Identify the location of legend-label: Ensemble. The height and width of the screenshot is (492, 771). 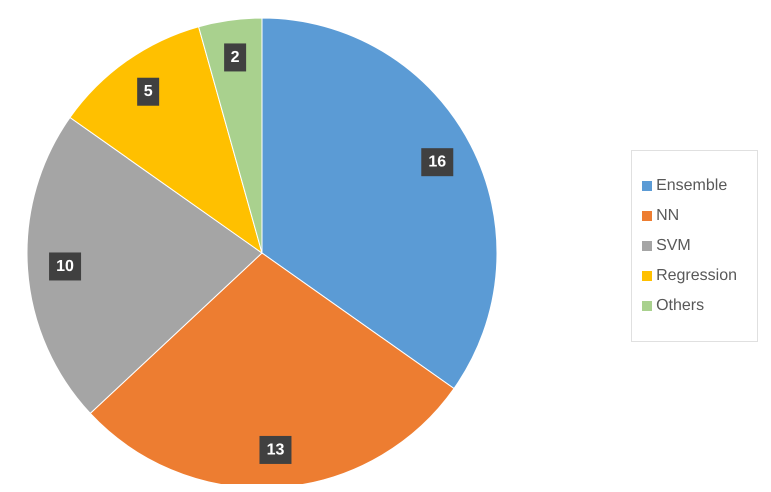
(692, 185).